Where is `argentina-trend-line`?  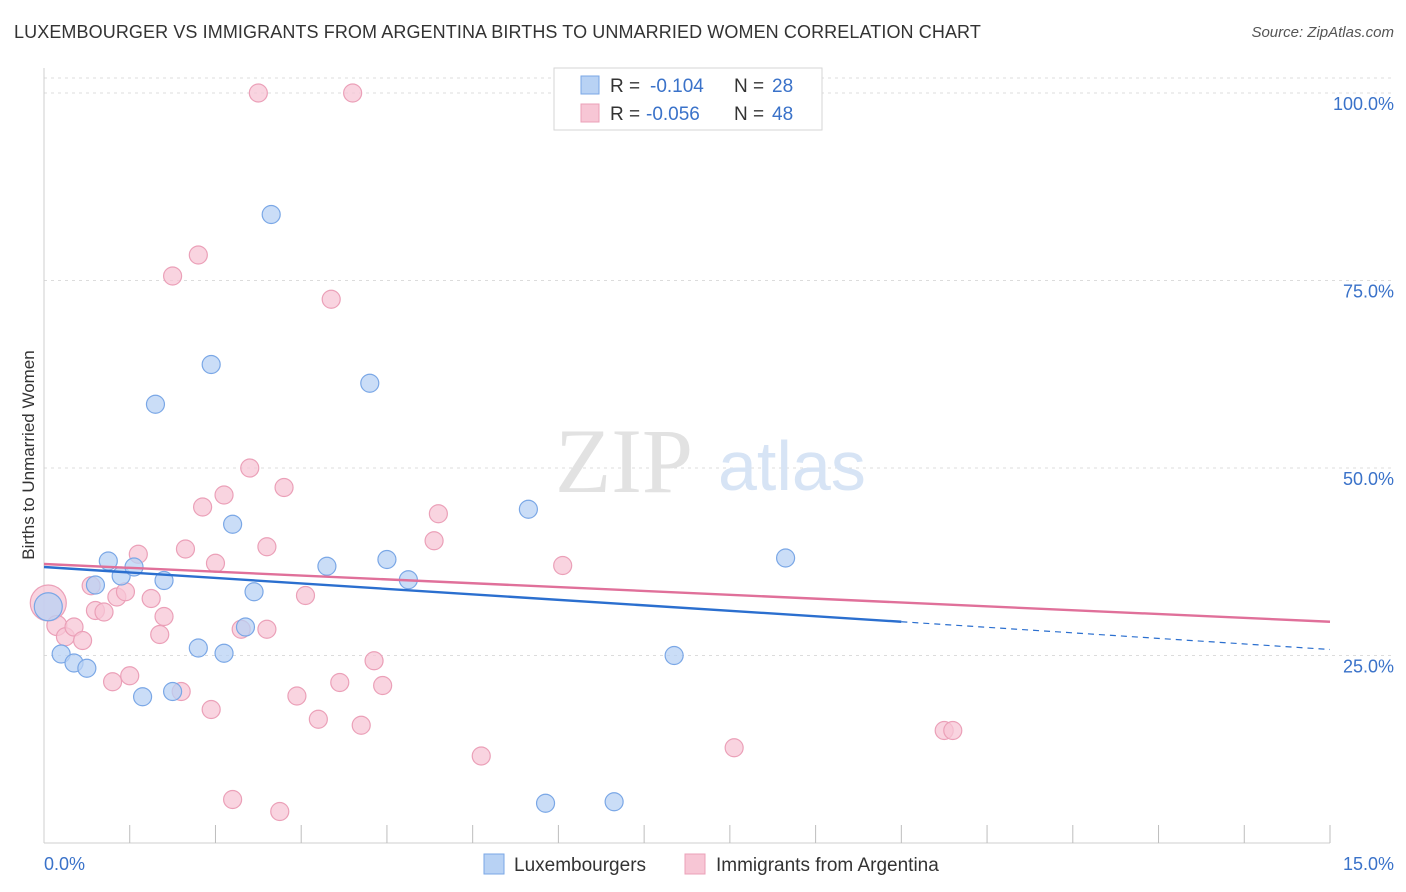
argentina-trend-line is located at coordinates (687, 592).